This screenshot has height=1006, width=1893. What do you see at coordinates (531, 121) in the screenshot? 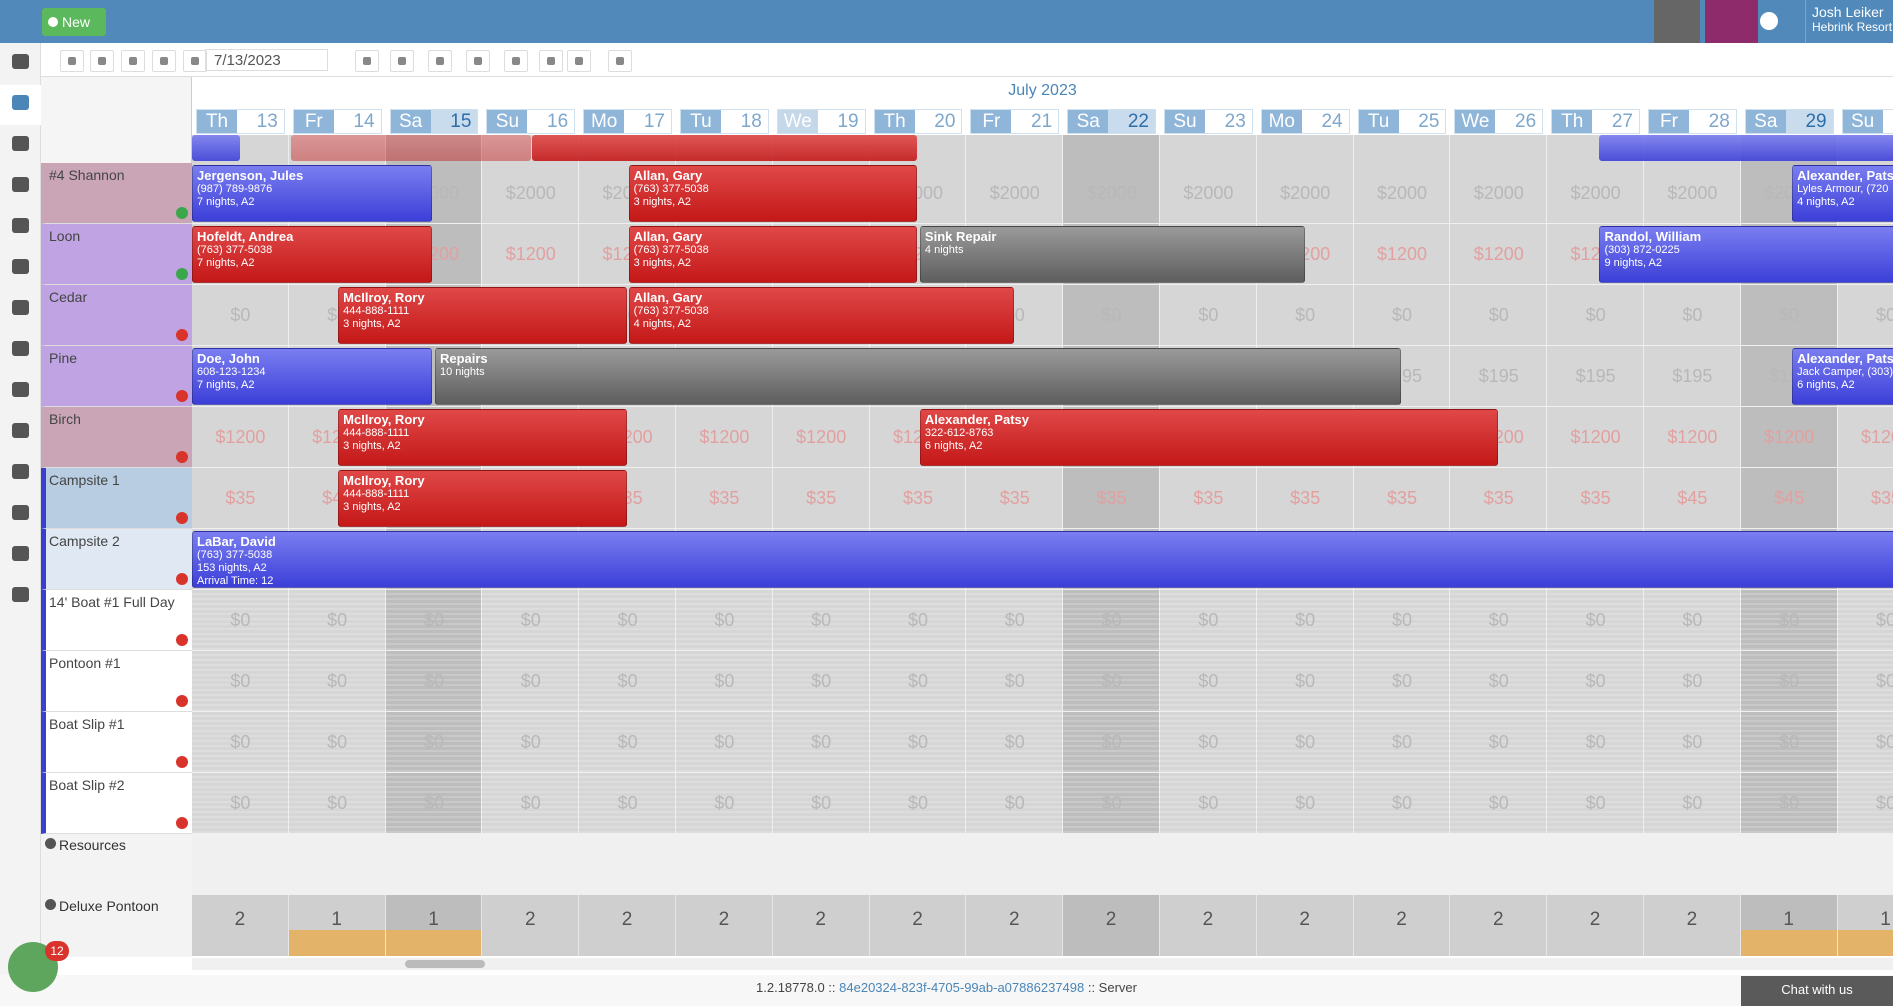
I see `day-header: Su 16` at bounding box center [531, 121].